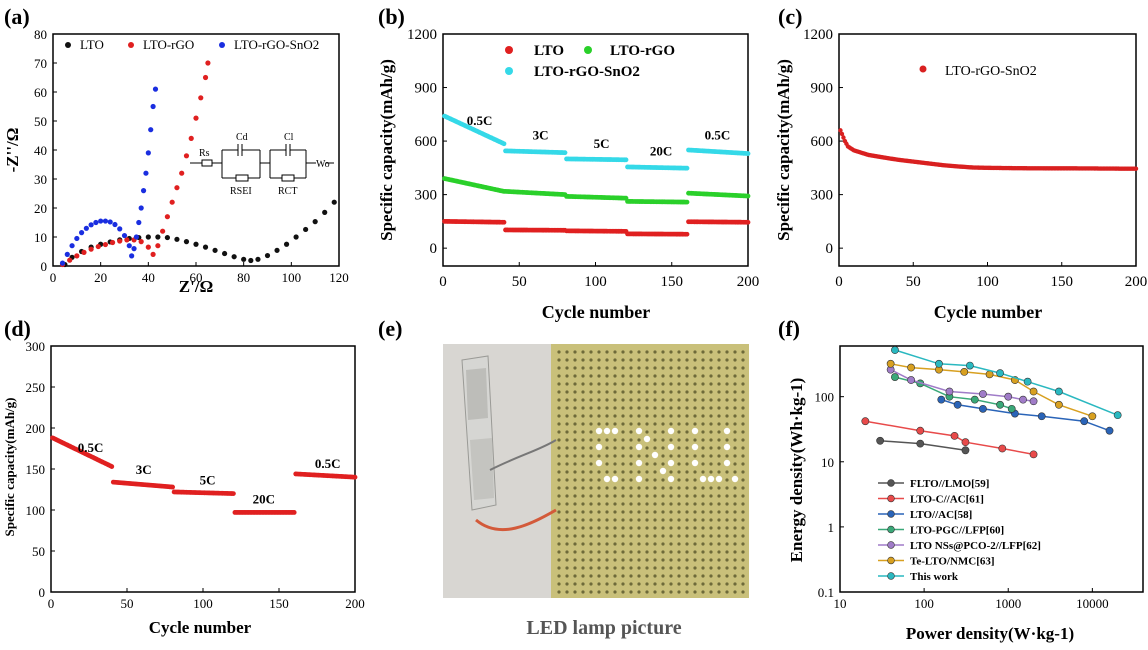  Describe the element at coordinates (328, 463) in the screenshot. I see `rate-label: 0.5C` at that location.